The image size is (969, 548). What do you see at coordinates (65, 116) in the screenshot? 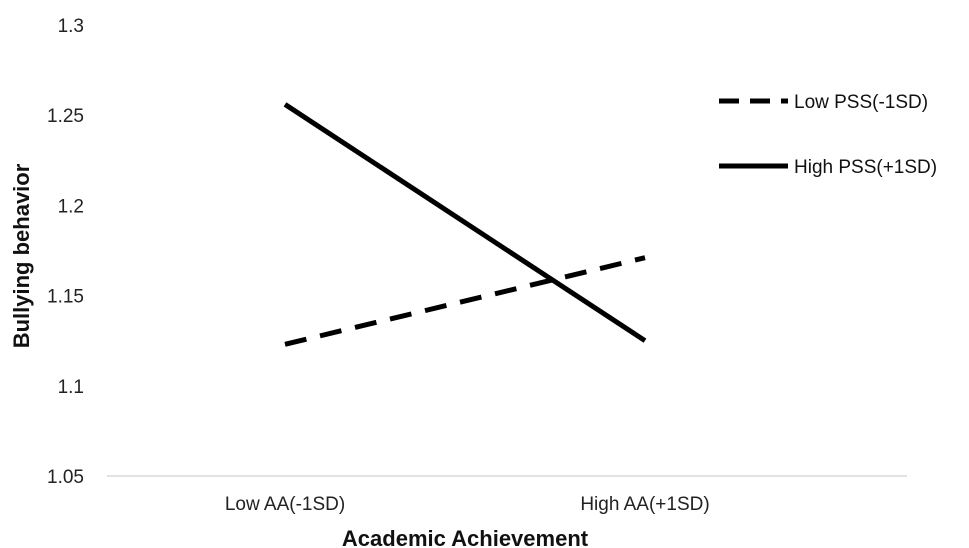
I see `y-tick-label: 1.25` at bounding box center [65, 116].